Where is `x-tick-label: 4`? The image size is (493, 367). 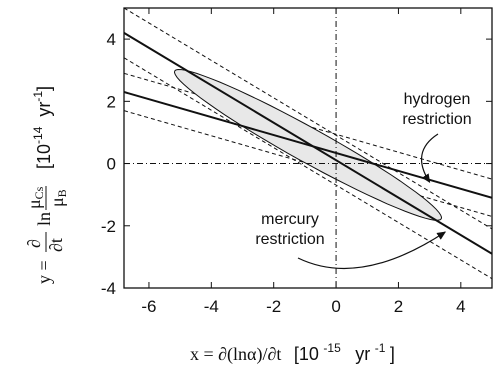
x-tick-label: 4 is located at coordinates (460, 306).